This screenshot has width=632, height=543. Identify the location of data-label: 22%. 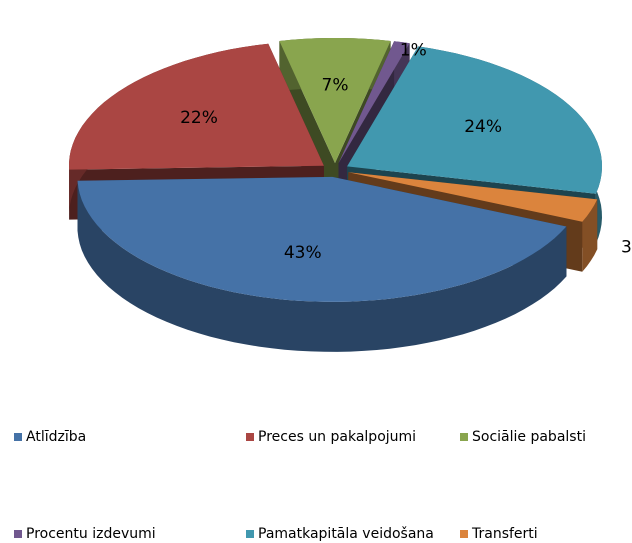
(199, 118).